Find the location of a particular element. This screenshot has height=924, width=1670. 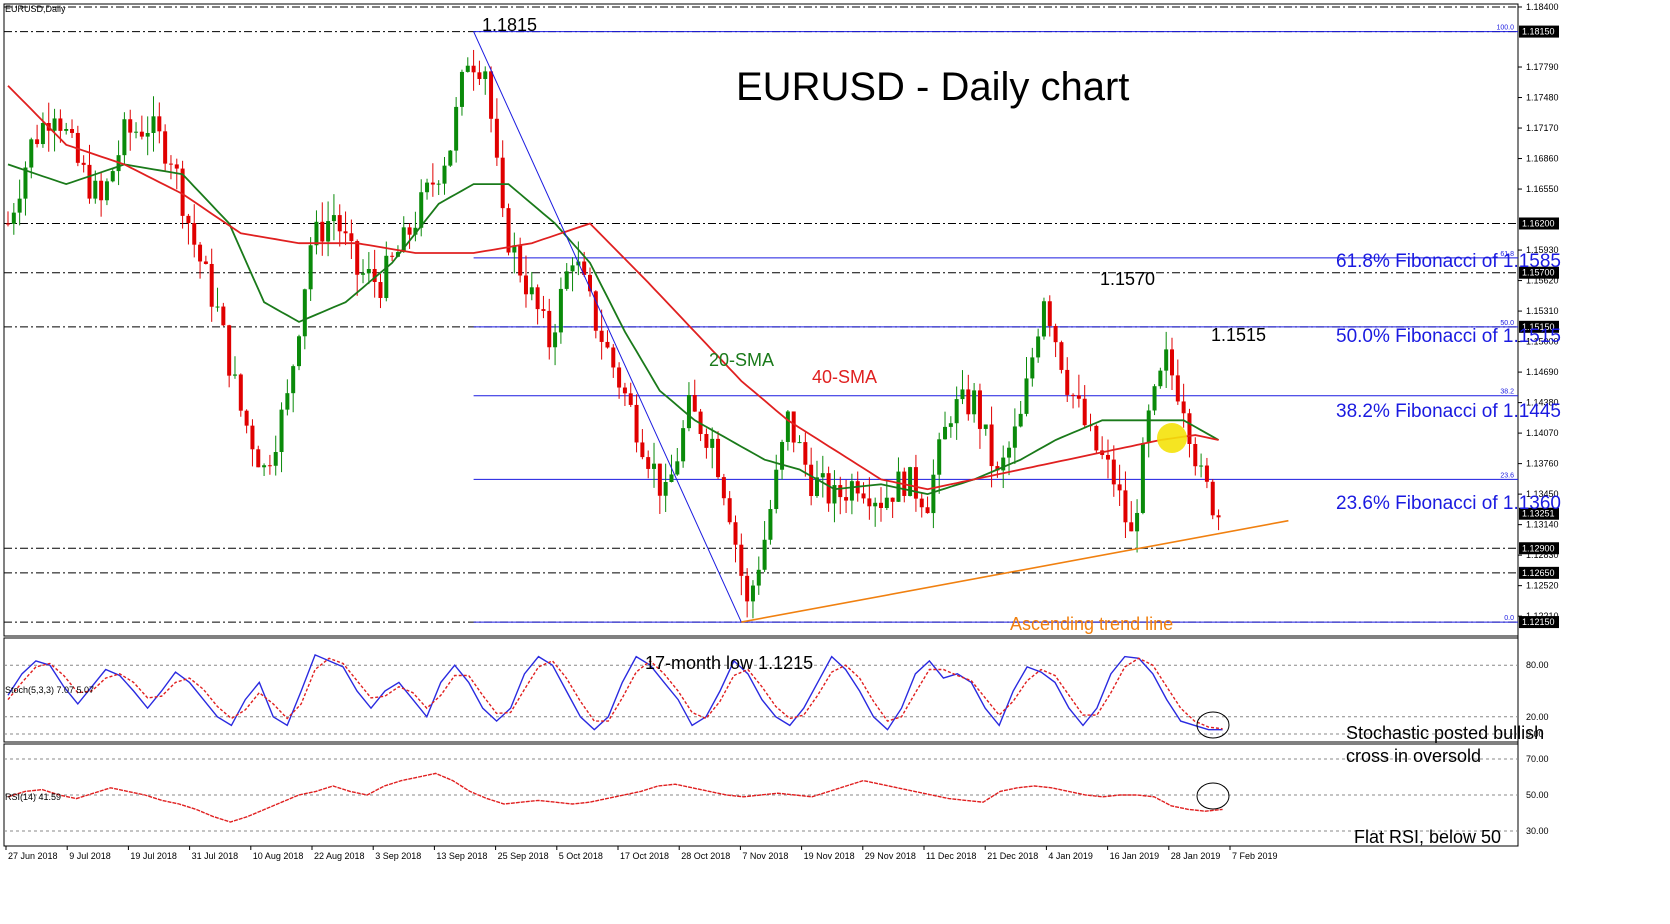

fib-pct-label-3: 38.2 is located at coordinates (1507, 392).